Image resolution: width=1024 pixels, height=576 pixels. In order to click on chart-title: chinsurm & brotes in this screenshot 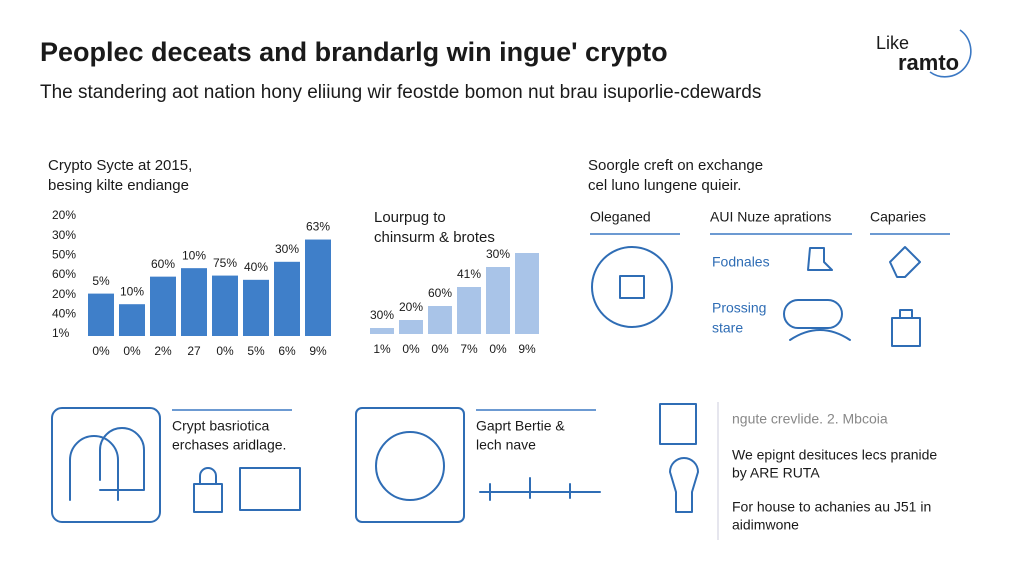, I will do `click(434, 237)`.